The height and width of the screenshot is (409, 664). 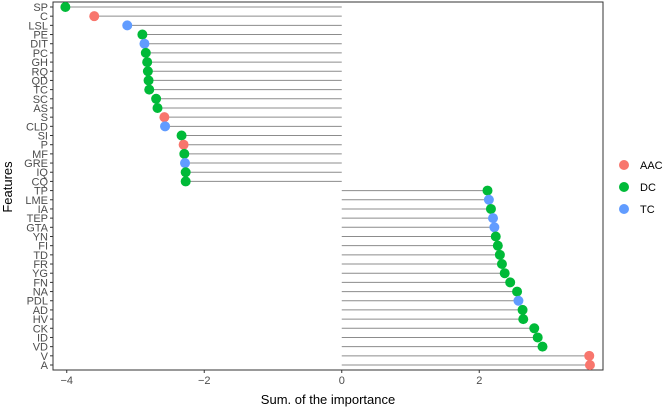 I want to click on y-tick-label: C, so click(x=44, y=17).